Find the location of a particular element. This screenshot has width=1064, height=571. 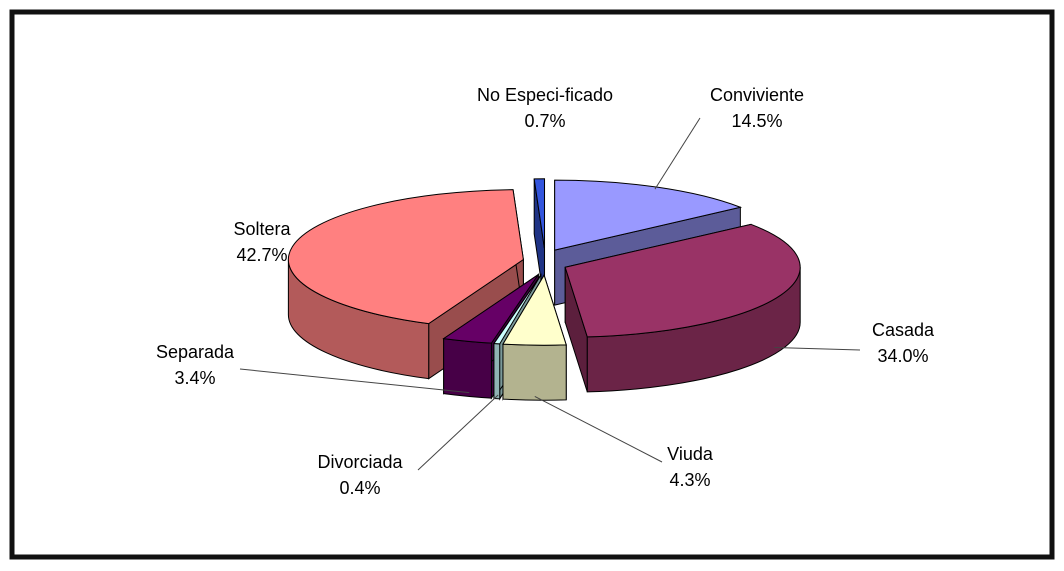

slice-label-value: 14.5% is located at coordinates (756, 121).